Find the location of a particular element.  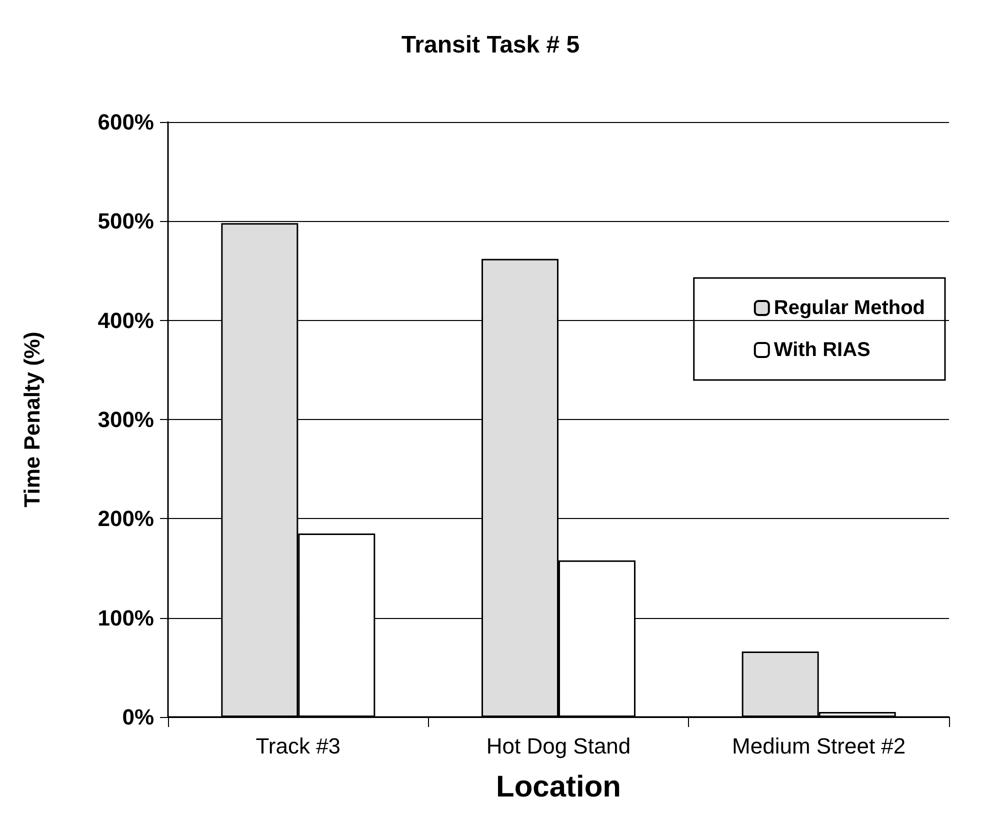

x-axis-title: Location is located at coordinates (558, 787).